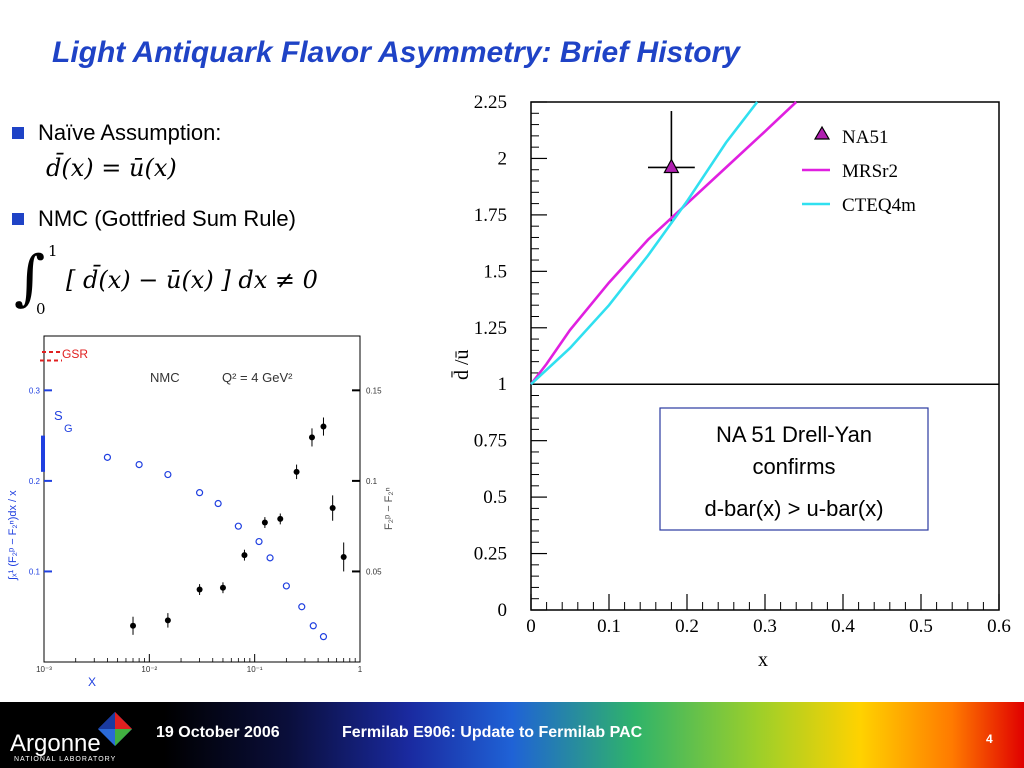 This screenshot has width=1024, height=768. Describe the element at coordinates (374, 390) in the screenshot. I see `nmc-right-tick-label: 0.15` at that location.